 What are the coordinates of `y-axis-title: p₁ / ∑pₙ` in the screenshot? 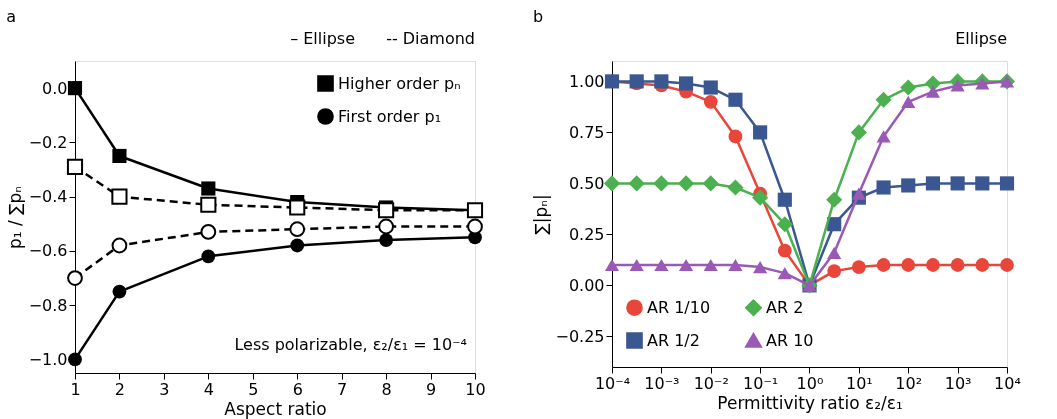 It's located at (14, 217).